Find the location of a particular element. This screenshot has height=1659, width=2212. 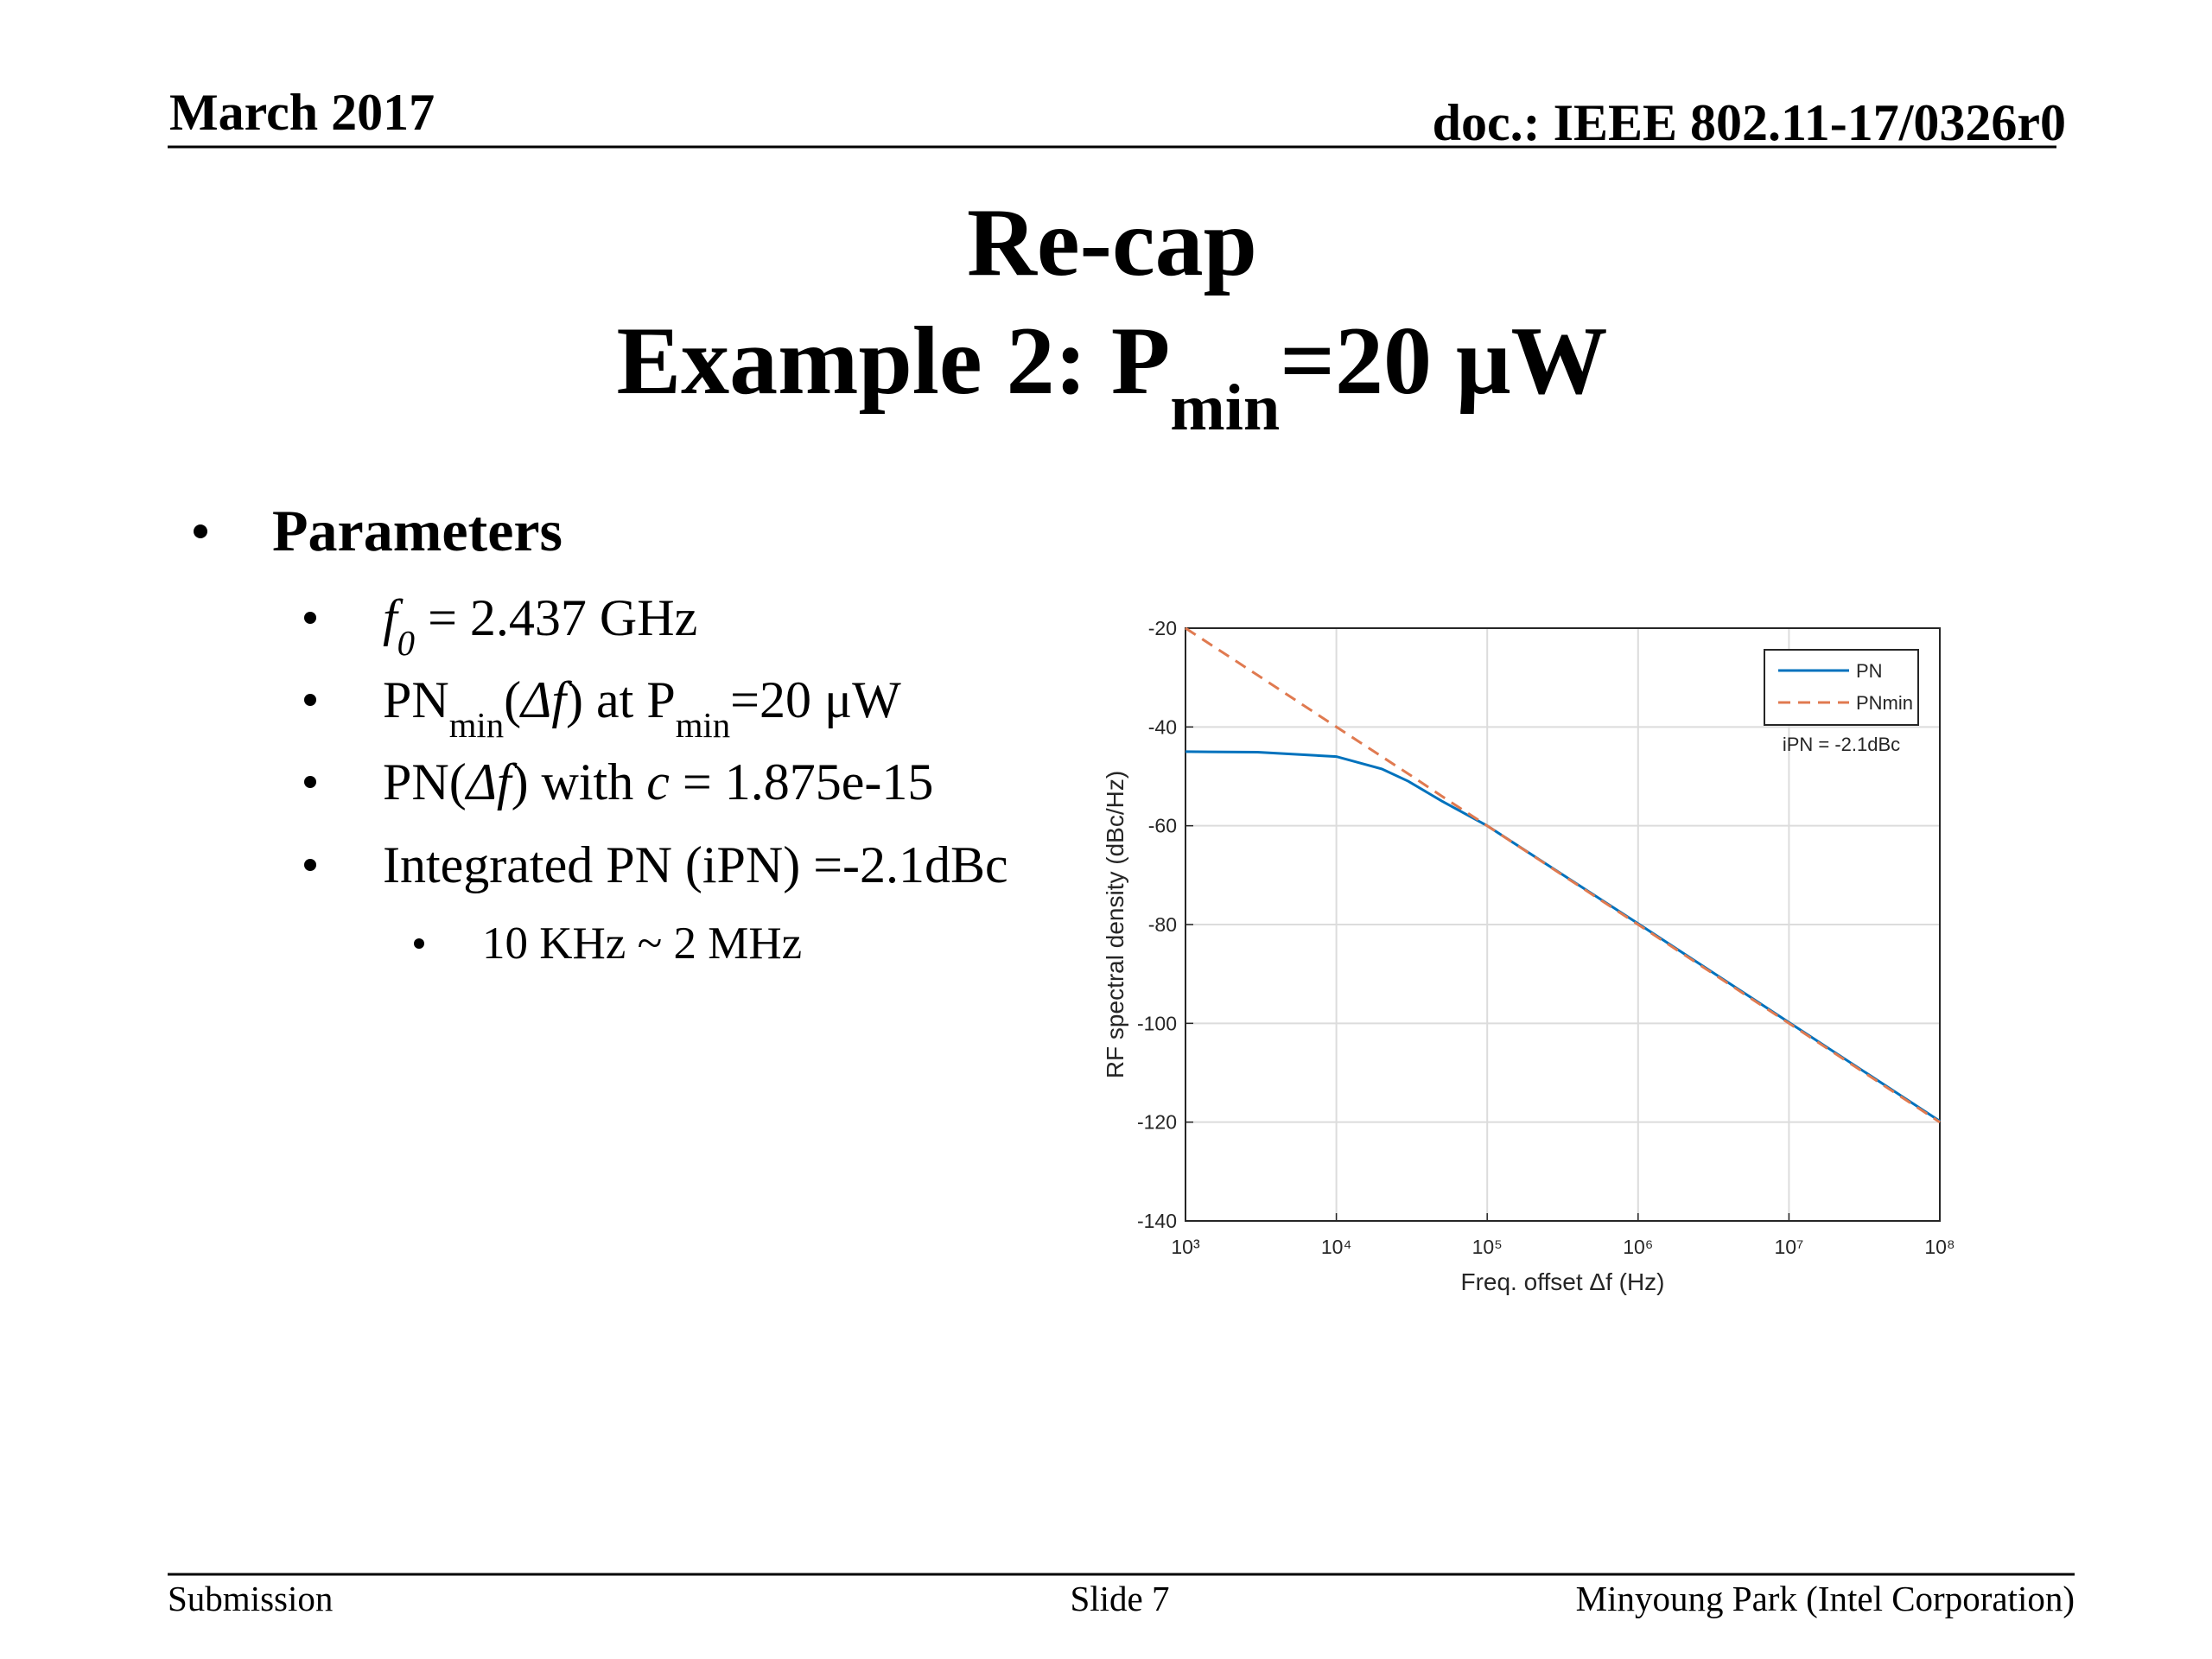

bullet-item: PN(Δf) with c = 1.875e-15 is located at coordinates (658, 781).